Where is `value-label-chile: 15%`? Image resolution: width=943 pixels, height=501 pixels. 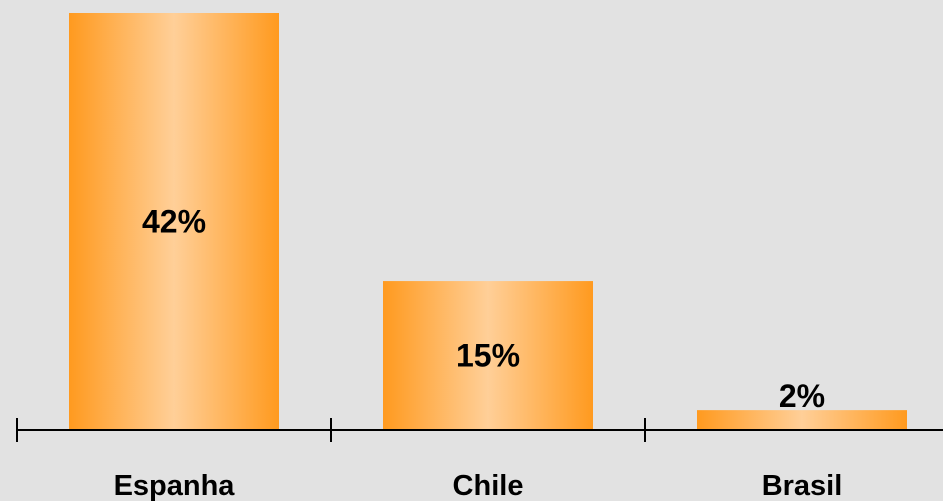
value-label-chile: 15% is located at coordinates (488, 356).